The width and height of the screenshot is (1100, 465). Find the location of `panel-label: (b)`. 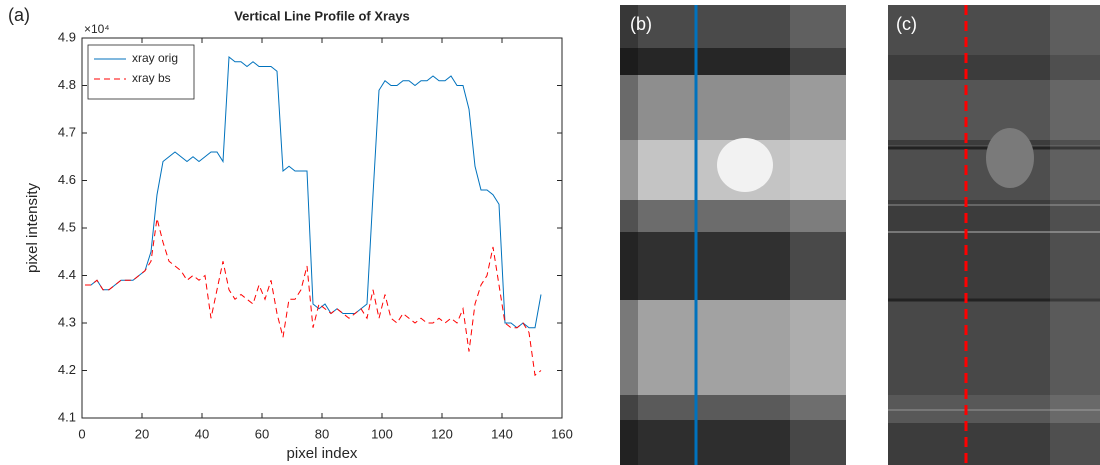

panel-label: (b) is located at coordinates (641, 24).